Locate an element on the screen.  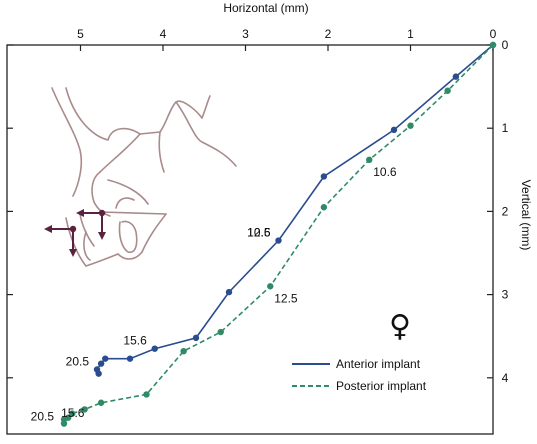
female-symbol: ♀ is located at coordinates (400, 326).